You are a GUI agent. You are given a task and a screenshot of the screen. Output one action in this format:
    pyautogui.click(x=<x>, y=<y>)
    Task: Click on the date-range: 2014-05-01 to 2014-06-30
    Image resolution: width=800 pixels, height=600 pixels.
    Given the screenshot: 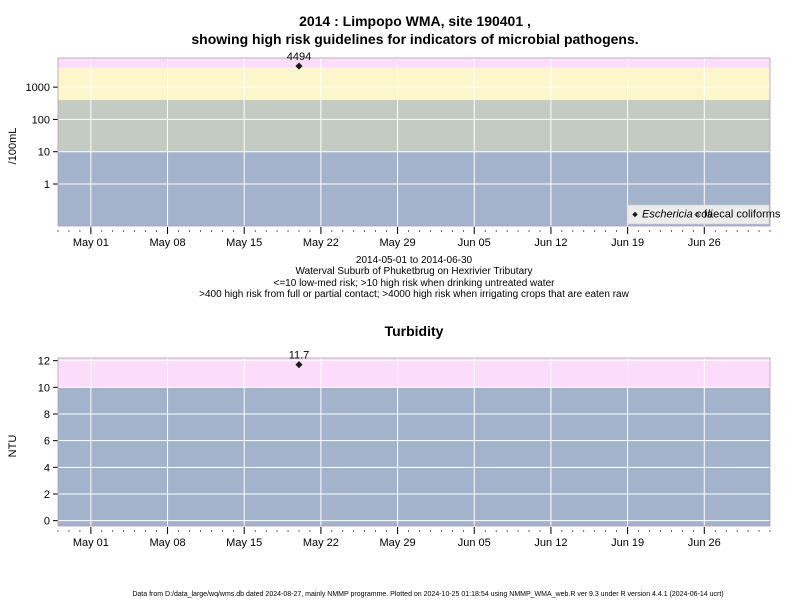 What is the action you would take?
    pyautogui.click(x=414, y=260)
    